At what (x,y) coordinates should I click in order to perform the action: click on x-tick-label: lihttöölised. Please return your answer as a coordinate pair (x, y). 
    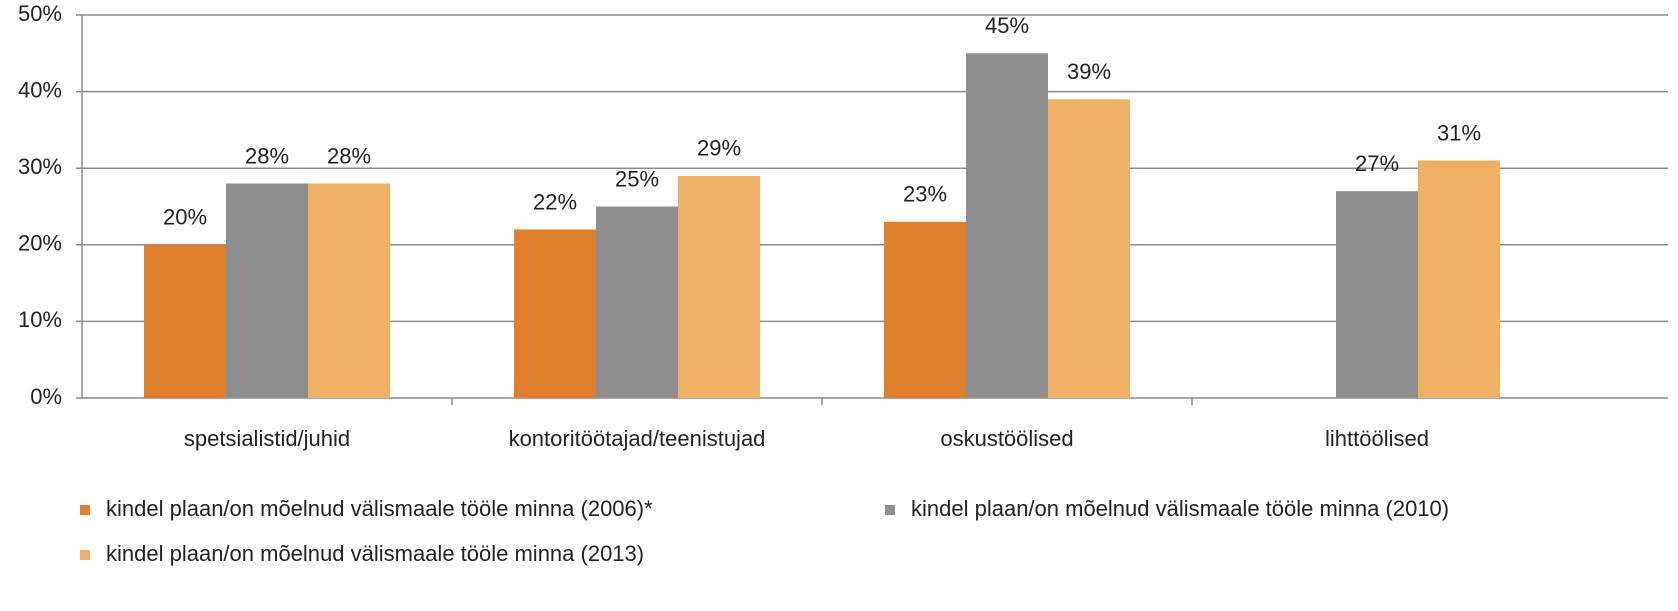
    Looking at the image, I should click on (1377, 438).